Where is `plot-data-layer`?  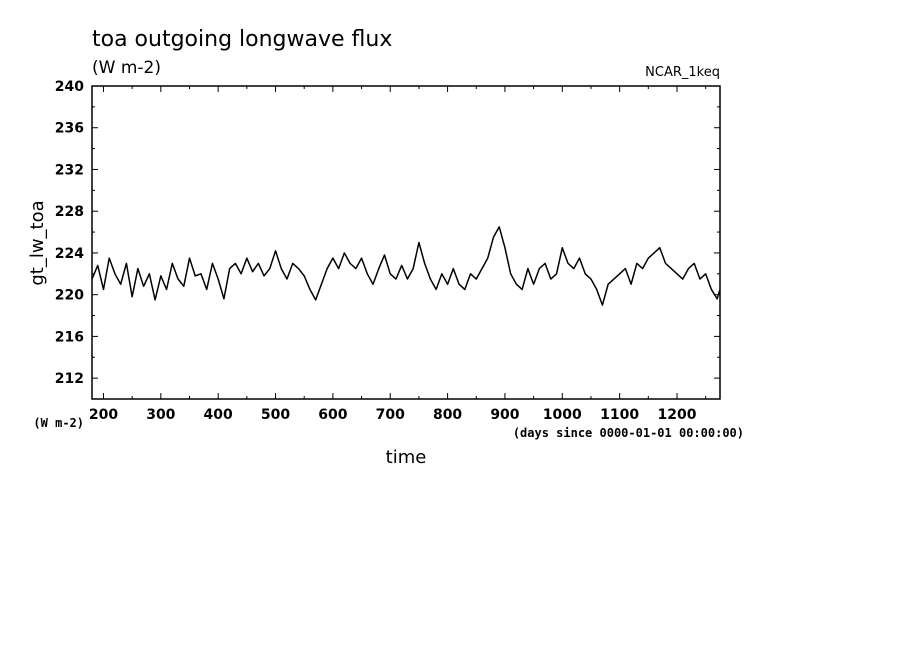
plot-data-layer is located at coordinates (406, 266).